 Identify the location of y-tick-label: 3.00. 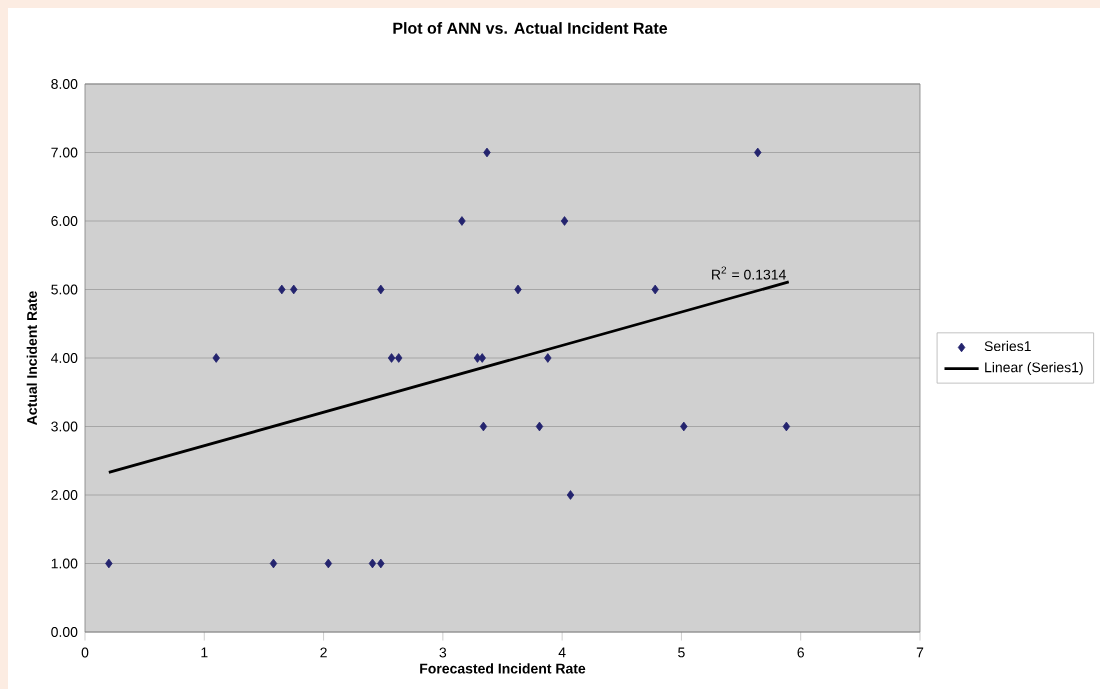
(64, 426).